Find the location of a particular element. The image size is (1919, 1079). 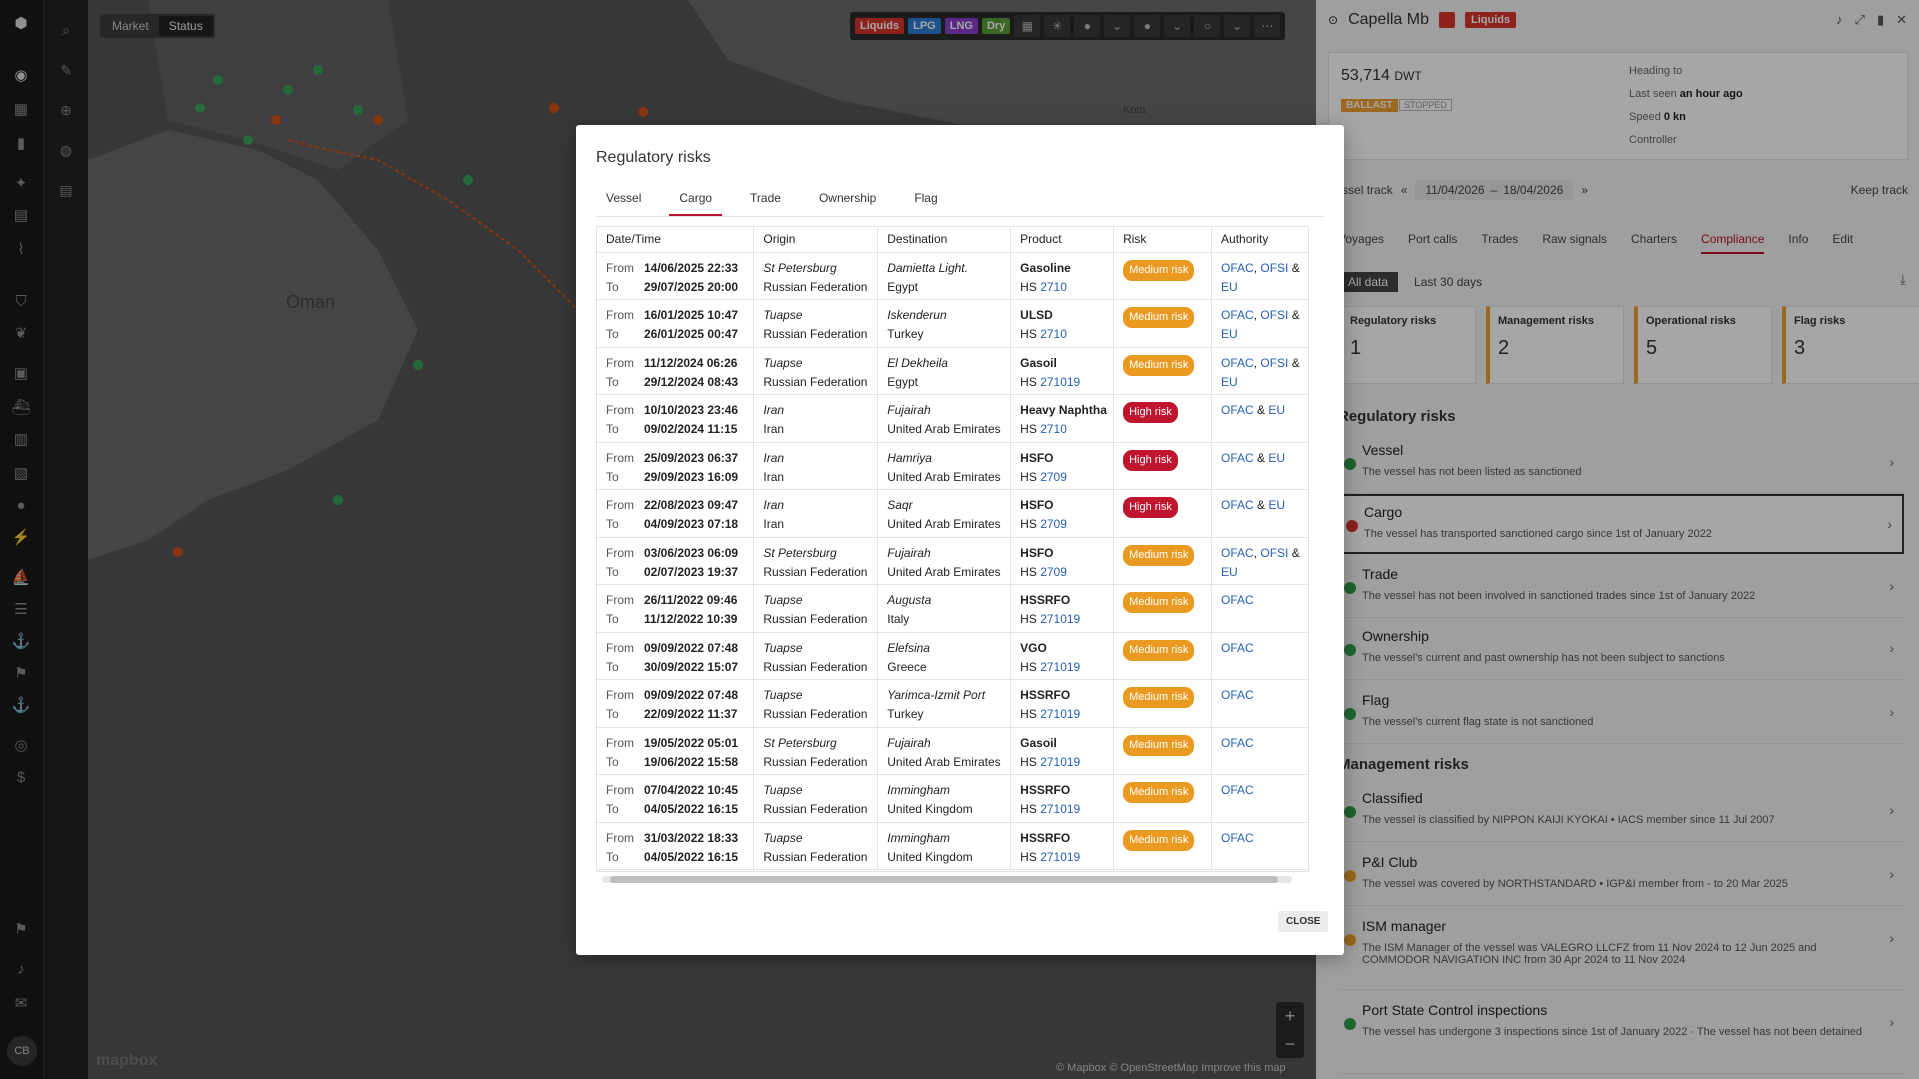

vessel-icon: ⛵ is located at coordinates (21, 577).